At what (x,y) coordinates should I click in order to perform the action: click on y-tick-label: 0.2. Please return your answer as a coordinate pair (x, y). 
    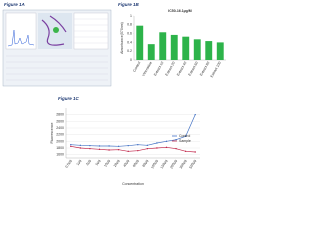
    Looking at the image, I should click on (129, 51).